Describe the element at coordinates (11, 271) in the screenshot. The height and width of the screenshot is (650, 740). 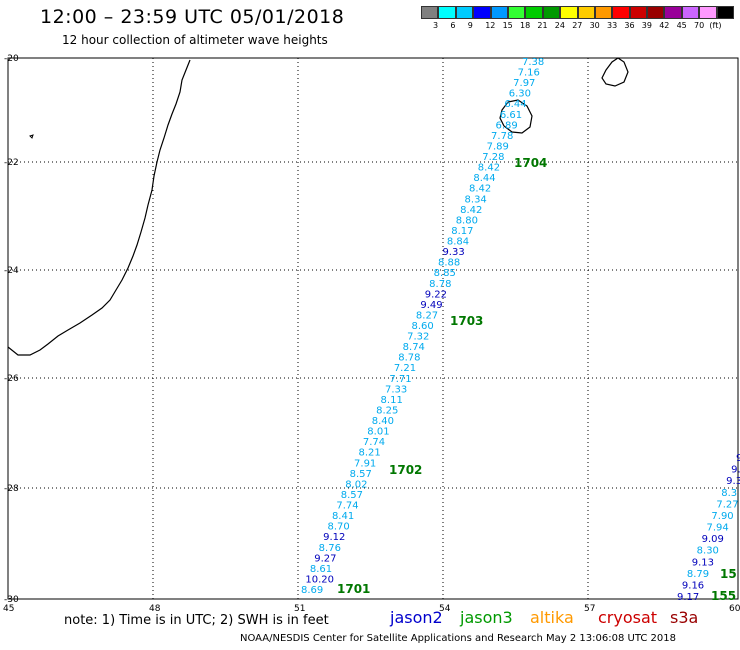
I see `latitude-tick: -24` at that location.